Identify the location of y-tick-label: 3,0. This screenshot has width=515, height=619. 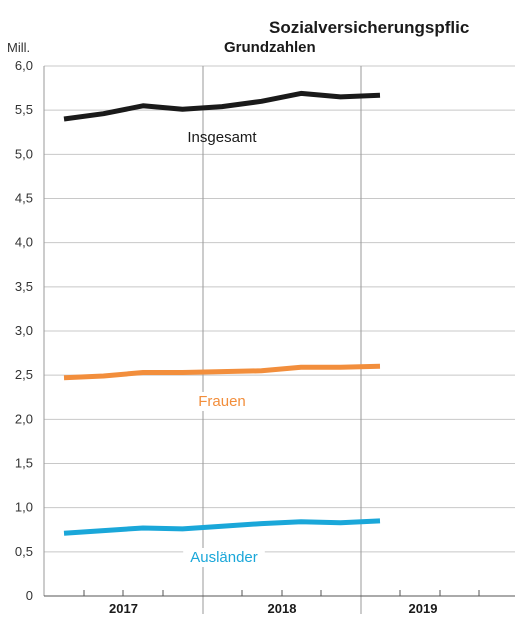
(24, 330).